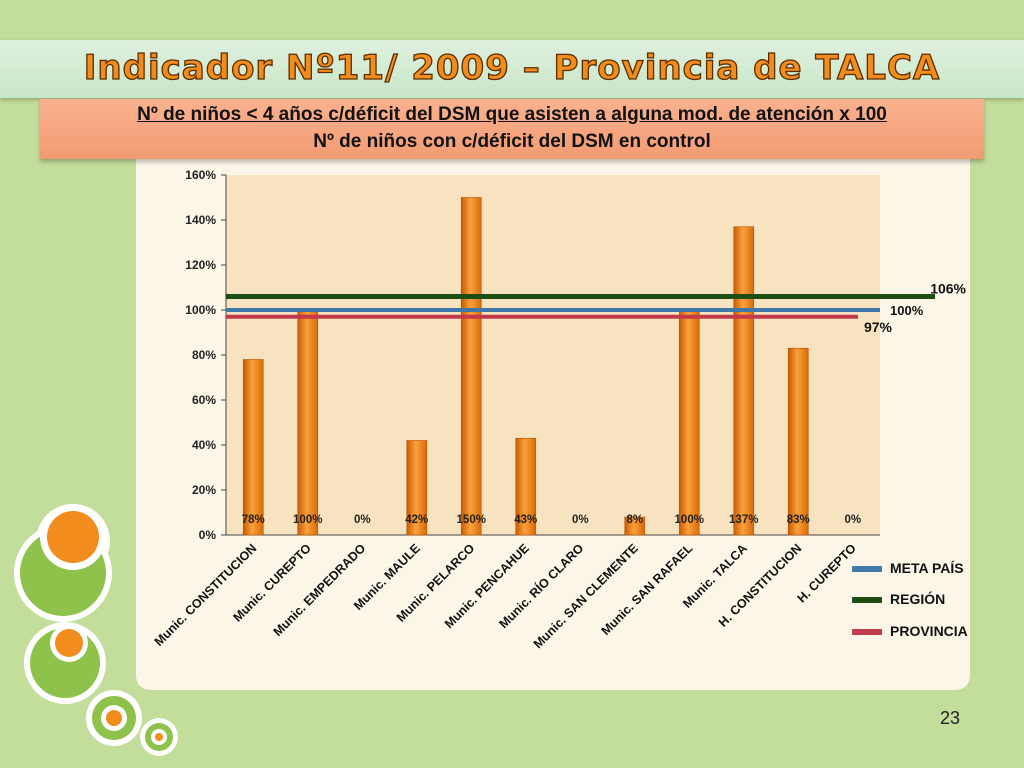 The image size is (1024, 768). What do you see at coordinates (416, 520) in the screenshot?
I see `bar-data-label: 42%` at bounding box center [416, 520].